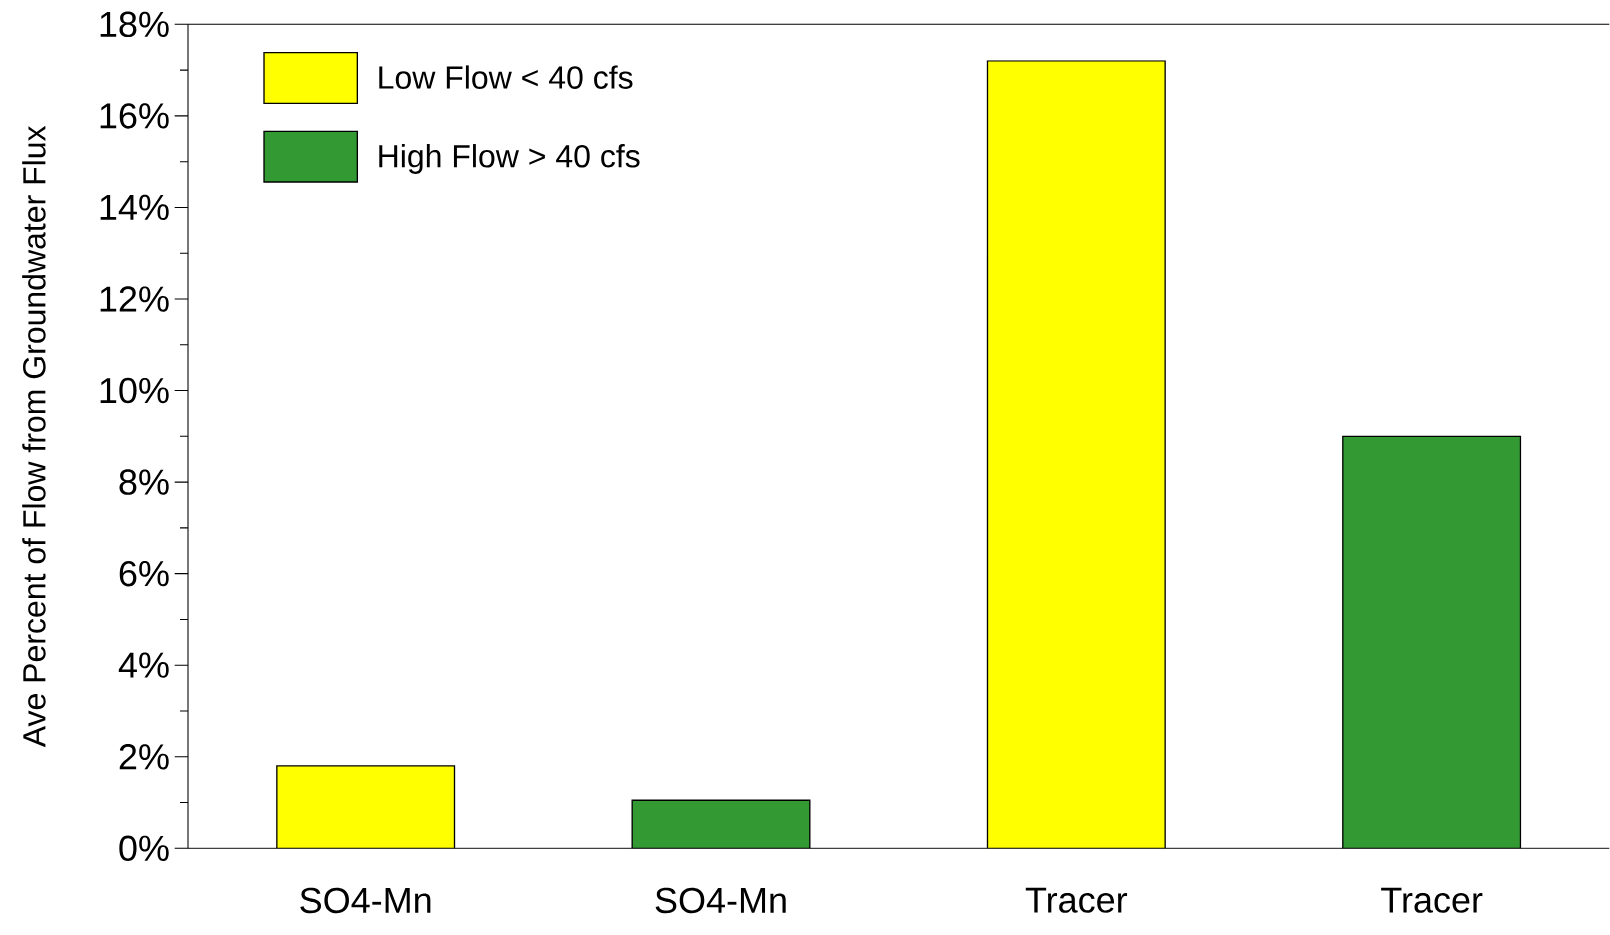 The image size is (1610, 935). I want to click on y-tick-label: 8%, so click(144, 482).